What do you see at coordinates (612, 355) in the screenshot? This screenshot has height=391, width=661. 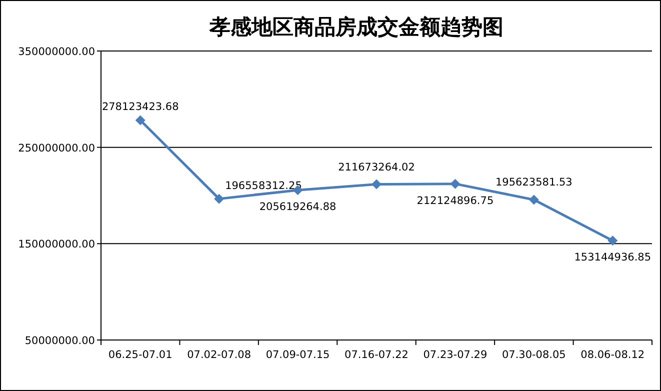 I see `x-tick-label: 08.06-08.12` at bounding box center [612, 355].